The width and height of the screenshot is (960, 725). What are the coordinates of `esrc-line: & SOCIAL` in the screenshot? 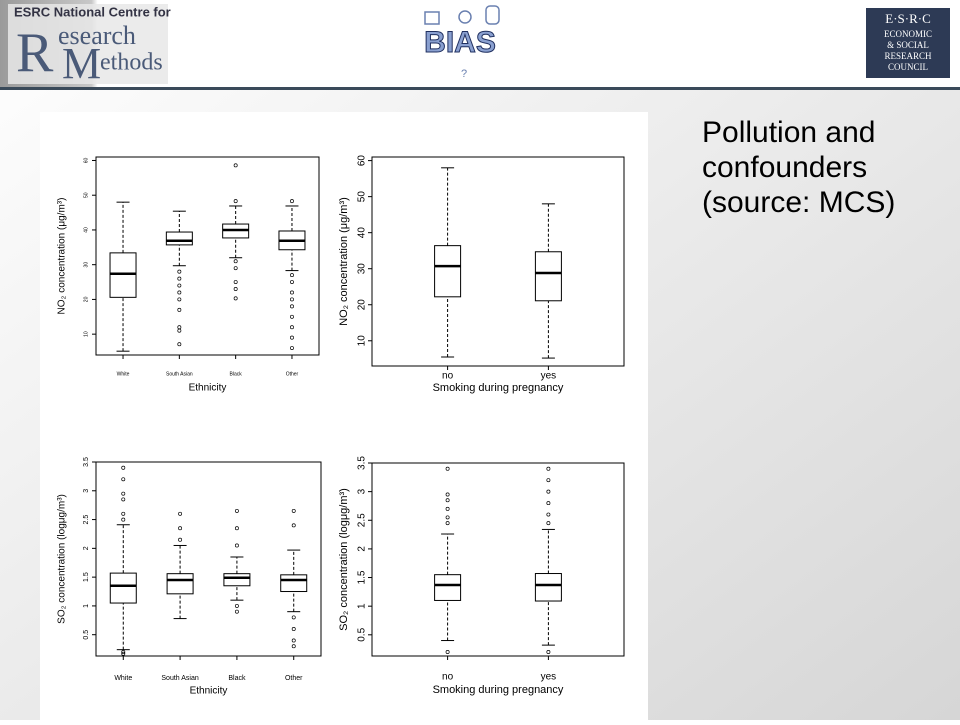 It's located at (908, 45).